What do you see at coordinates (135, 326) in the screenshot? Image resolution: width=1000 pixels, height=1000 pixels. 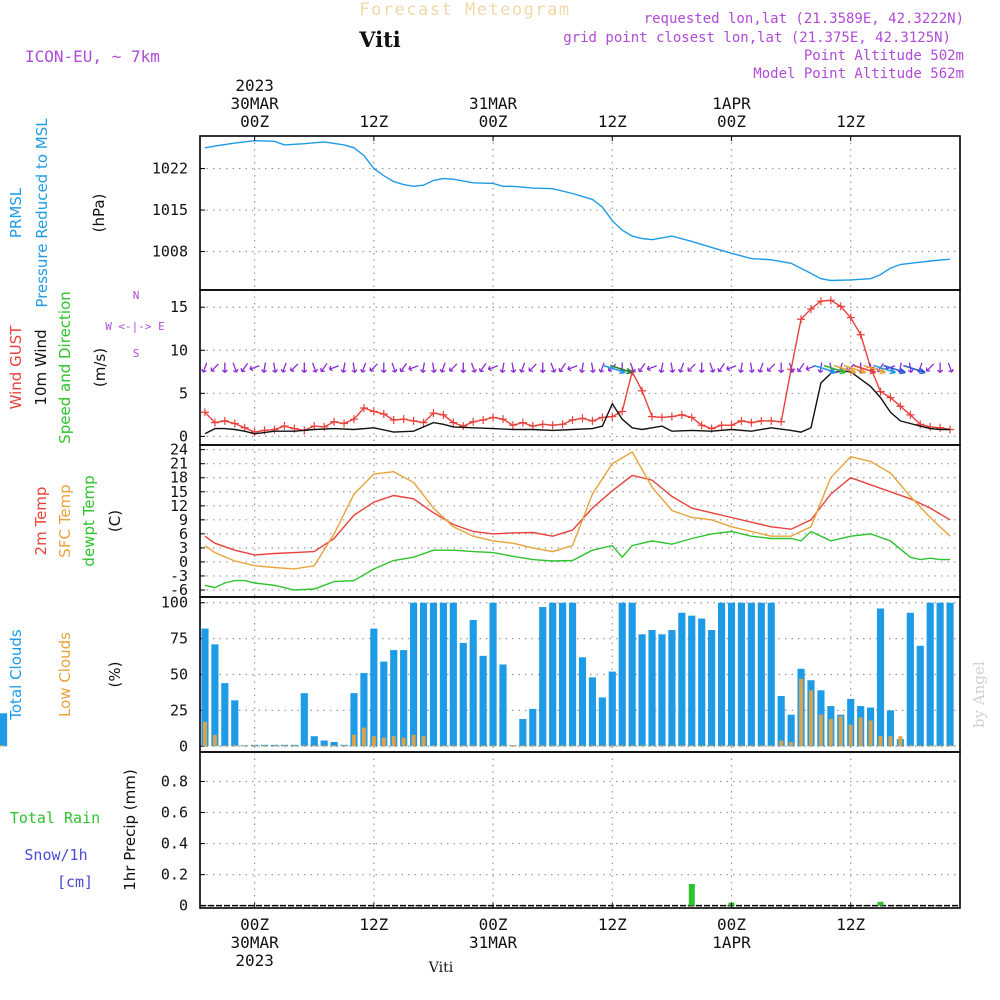 I see `compass-we: W <-|-> E` at bounding box center [135, 326].